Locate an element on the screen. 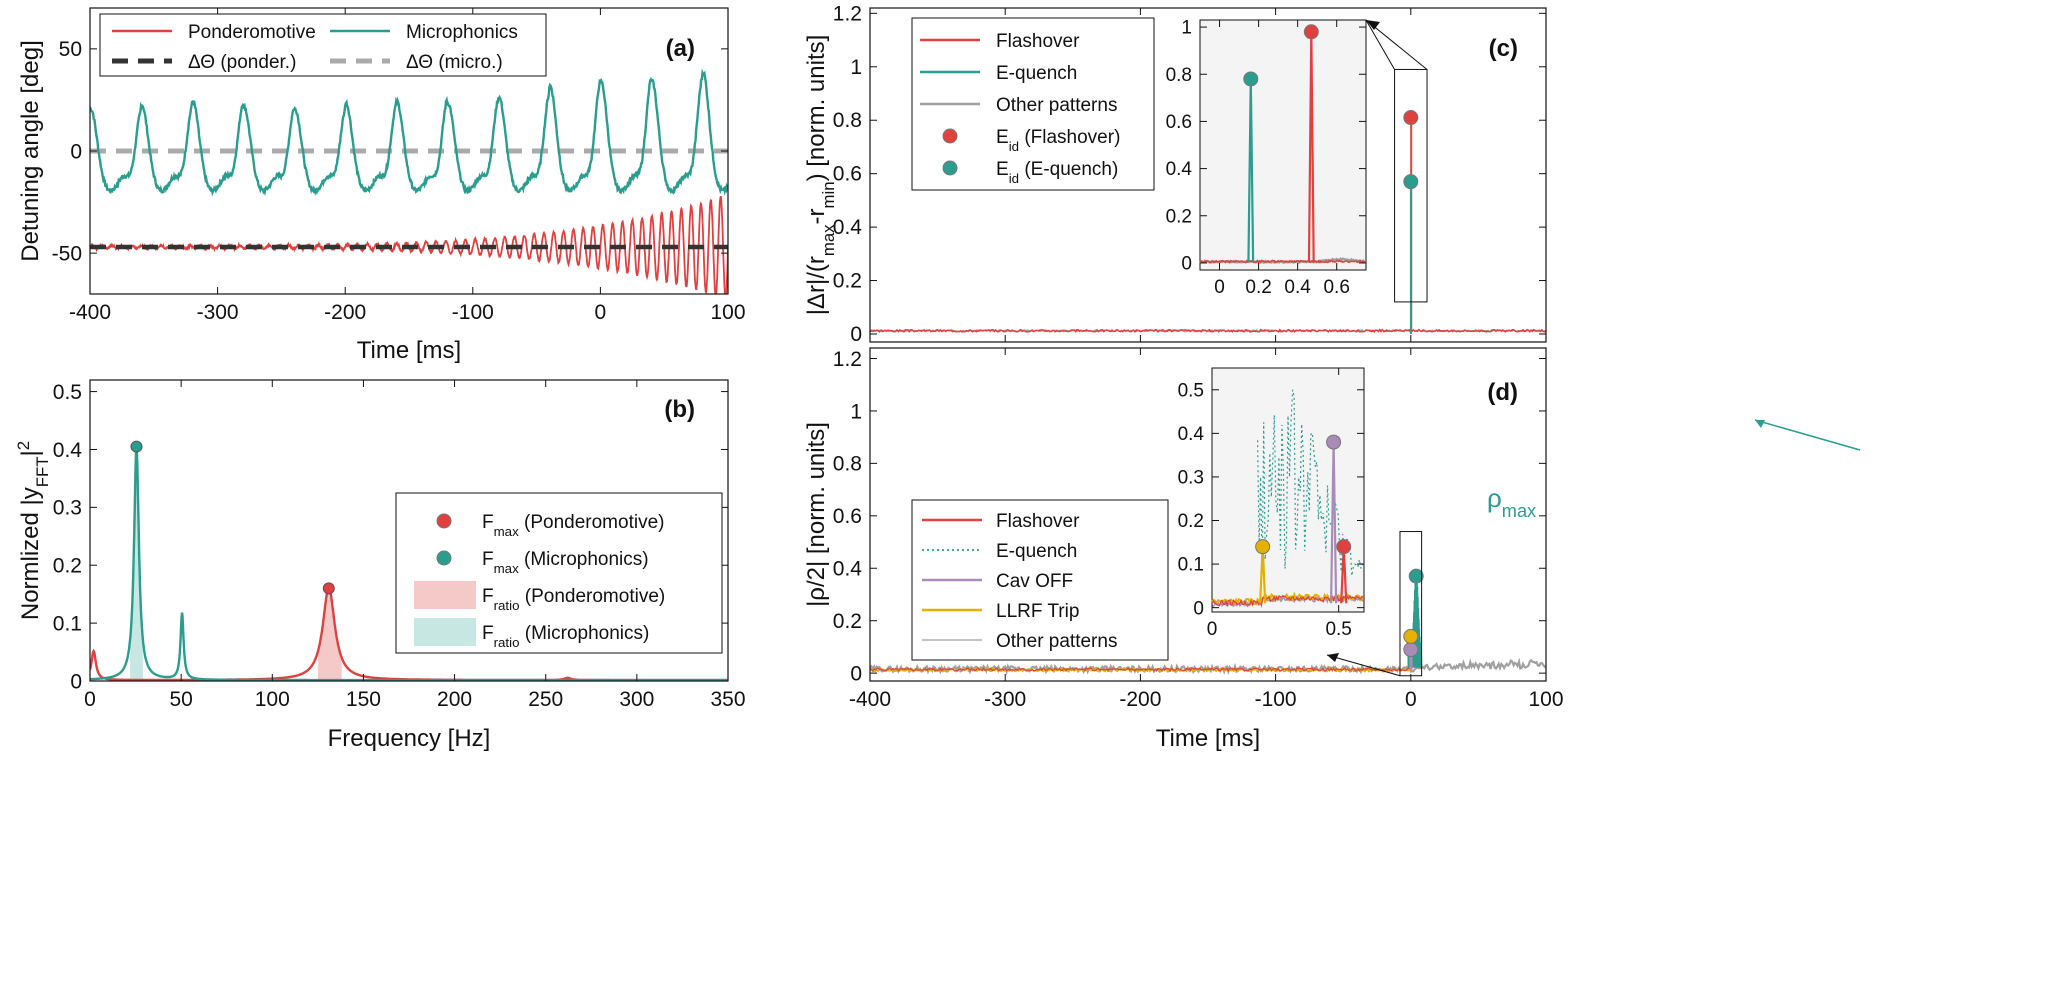 The height and width of the screenshot is (982, 2046). text-span: Normlized |y is located at coordinates (30, 553).